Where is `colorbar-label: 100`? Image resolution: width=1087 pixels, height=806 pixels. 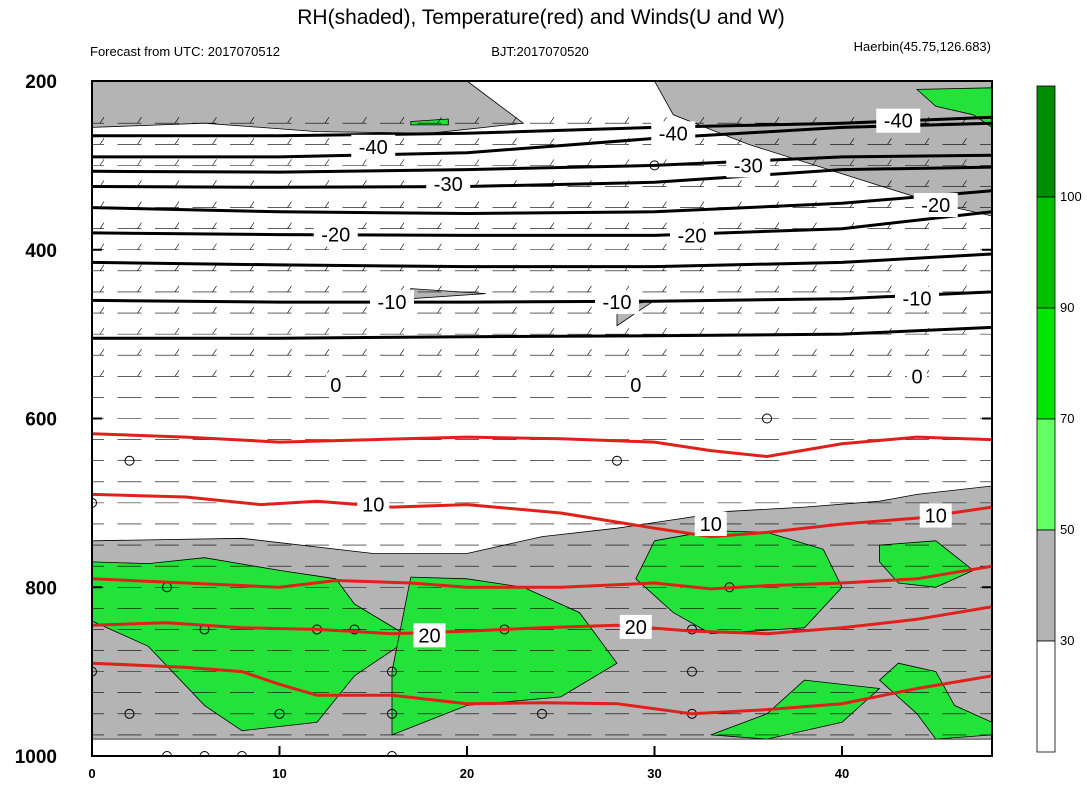 colorbar-label: 100 is located at coordinates (1071, 196).